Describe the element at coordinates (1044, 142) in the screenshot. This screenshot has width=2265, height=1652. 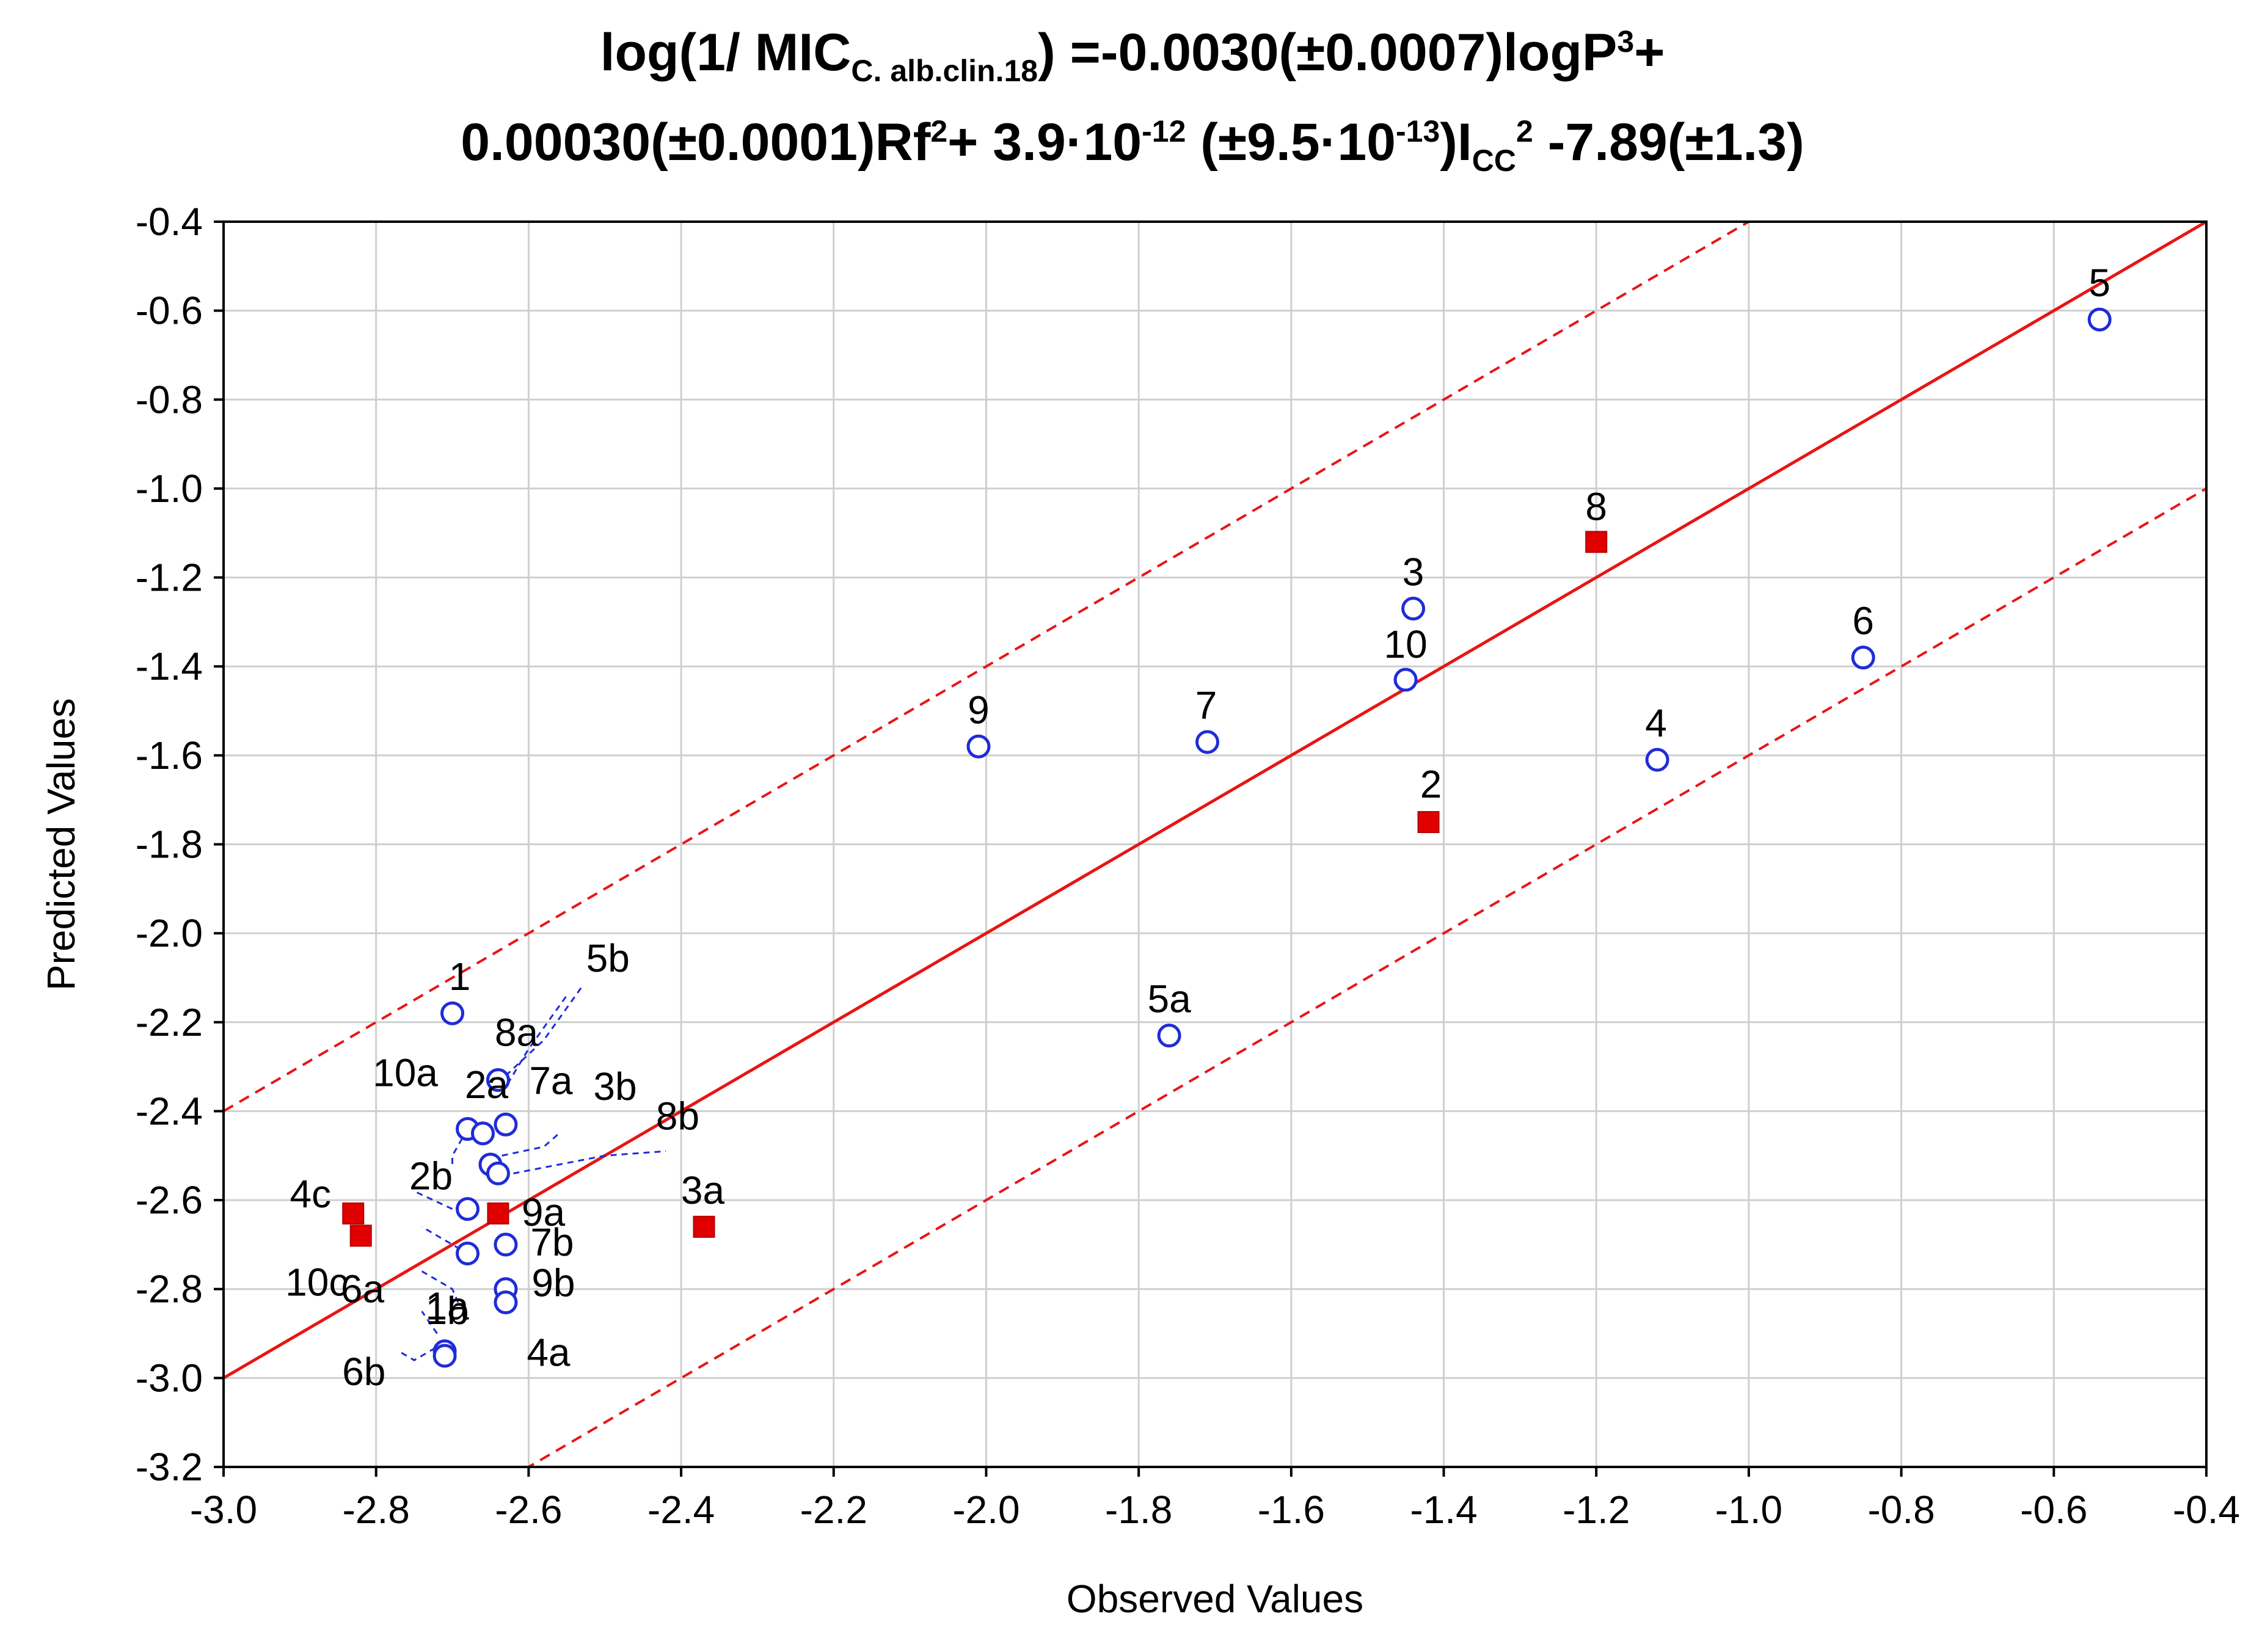
I see `title-segment: + 3.9·10` at that location.